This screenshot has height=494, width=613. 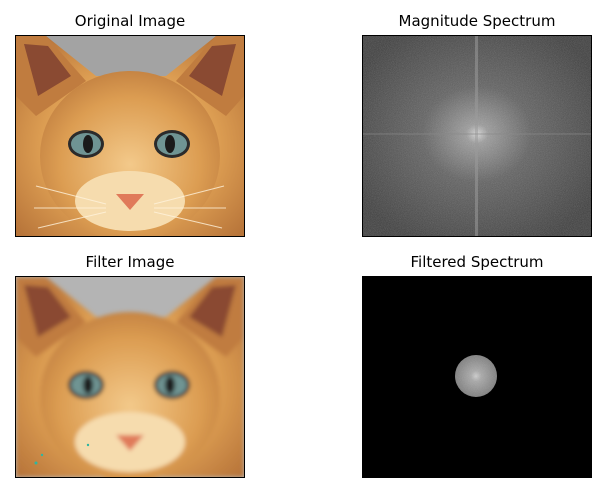 I want to click on panel-title-magnitude: Magnitude Spectrum, so click(x=477, y=21).